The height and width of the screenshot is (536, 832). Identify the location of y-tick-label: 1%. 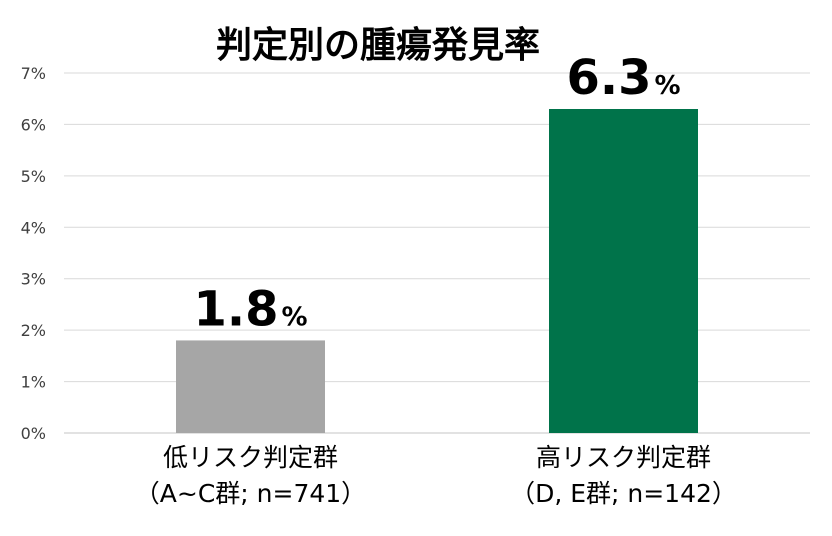
(33, 382).